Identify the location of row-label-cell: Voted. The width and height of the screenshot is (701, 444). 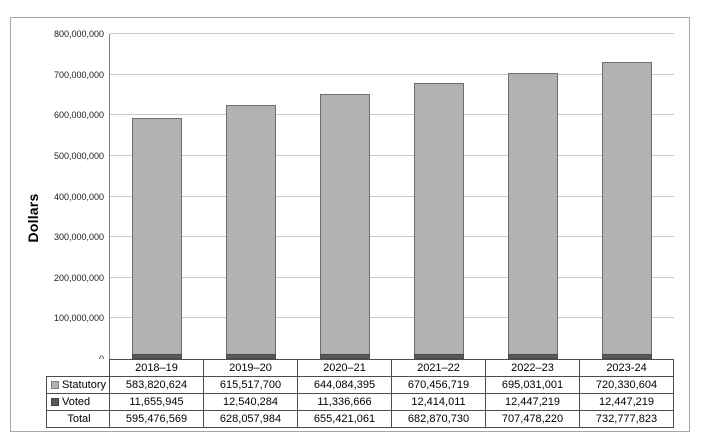
(78, 402).